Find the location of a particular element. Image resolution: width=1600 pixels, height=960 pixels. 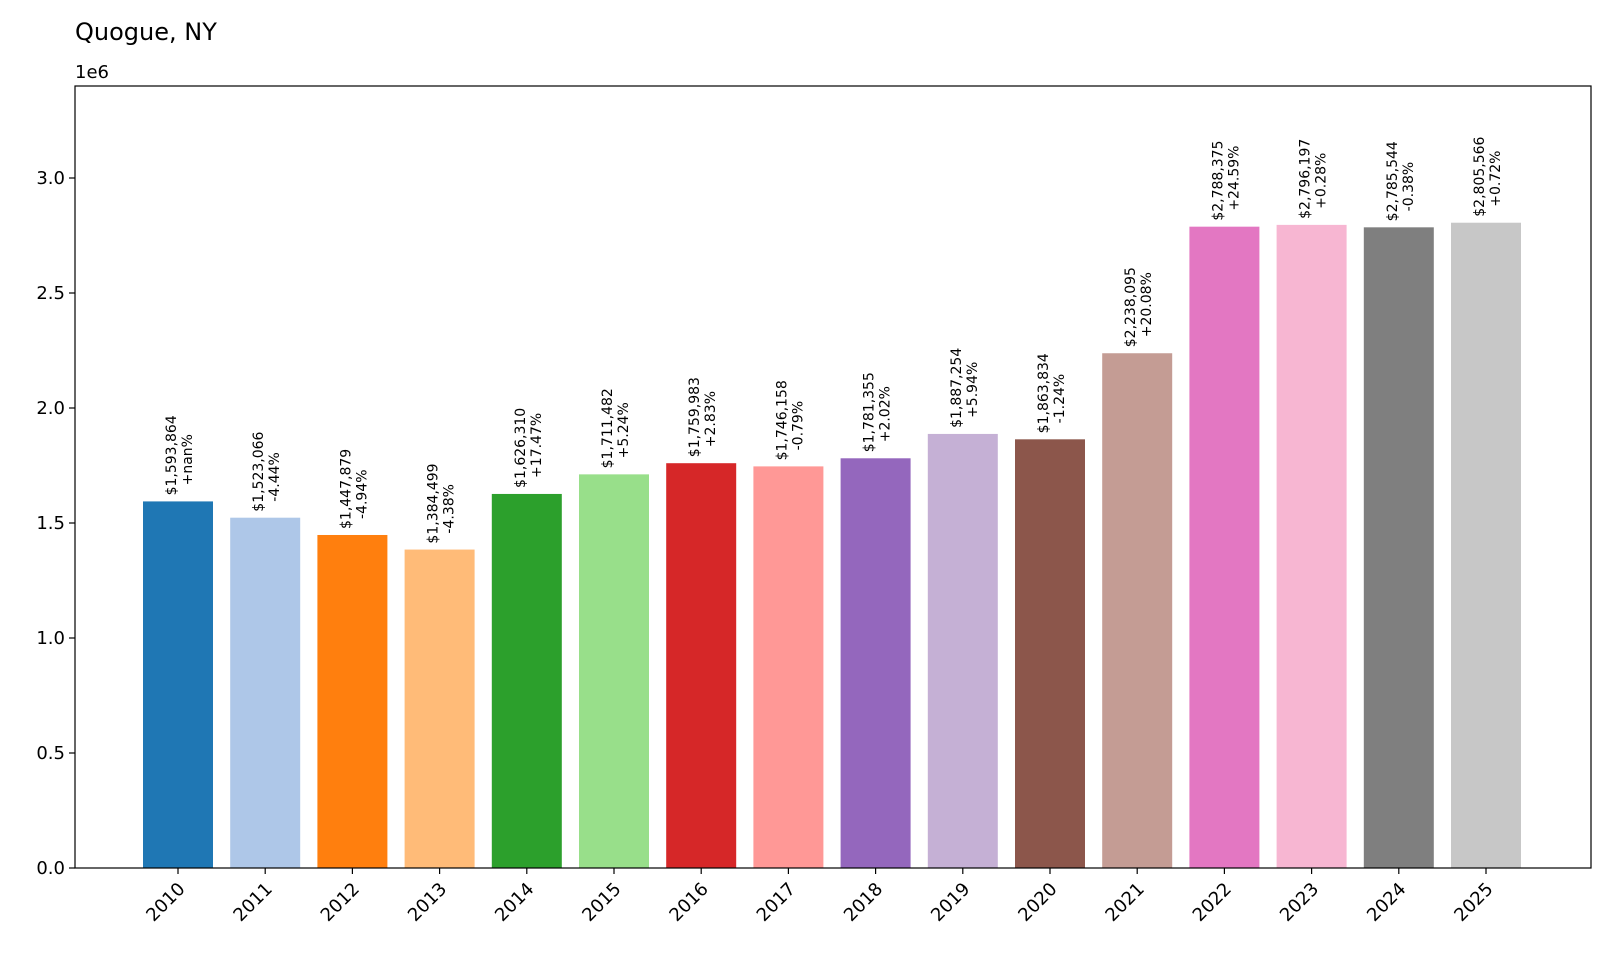

bar-value-label: $2,796,197 is located at coordinates (1306, 179).